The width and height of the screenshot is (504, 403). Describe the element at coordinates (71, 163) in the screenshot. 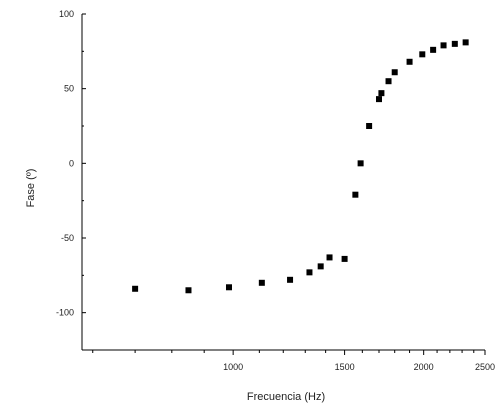

I see `y-tick-label: 0` at that location.